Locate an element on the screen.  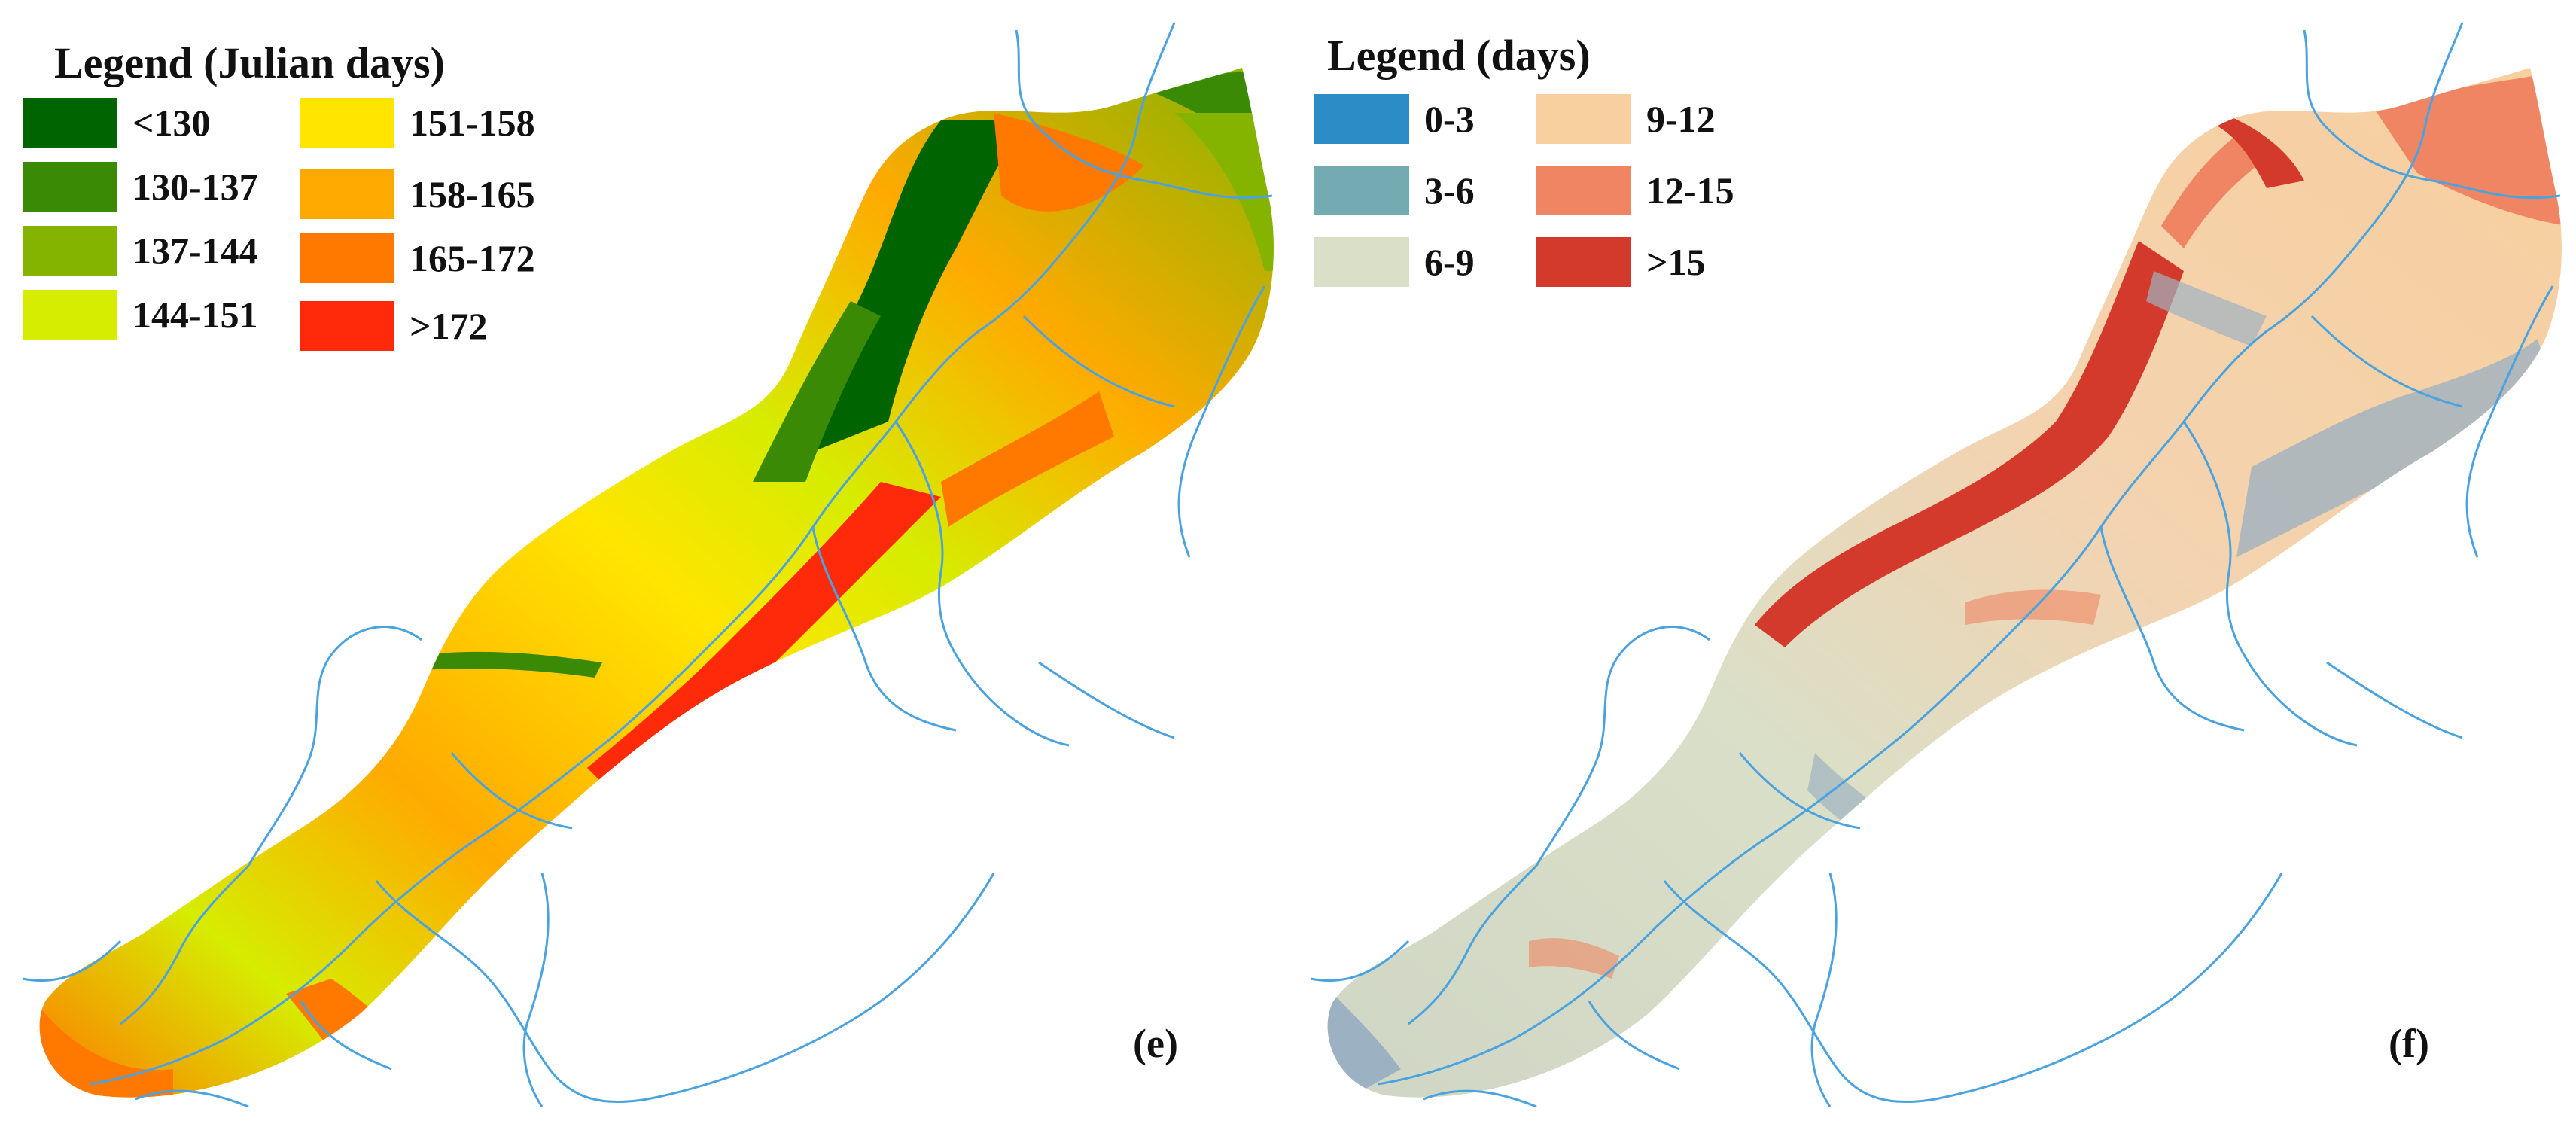
panel-label-f: (f) is located at coordinates (2409, 1043).